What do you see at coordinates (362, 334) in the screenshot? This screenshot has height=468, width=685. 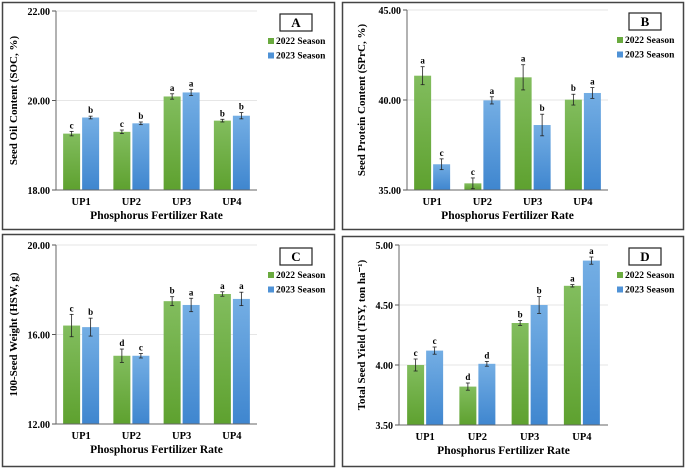 I see `y-axis-title: Total Seed Yield (TSY, ton ha⁻¹)` at bounding box center [362, 334].